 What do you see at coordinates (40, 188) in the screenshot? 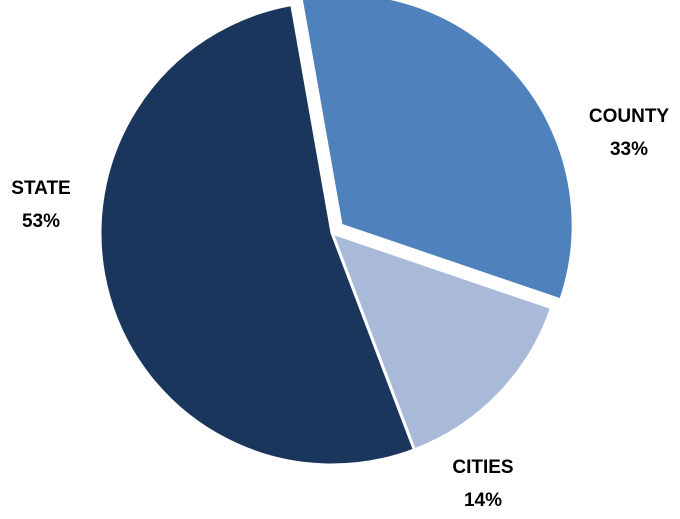
I see `data-label-category: STATE` at bounding box center [40, 188].